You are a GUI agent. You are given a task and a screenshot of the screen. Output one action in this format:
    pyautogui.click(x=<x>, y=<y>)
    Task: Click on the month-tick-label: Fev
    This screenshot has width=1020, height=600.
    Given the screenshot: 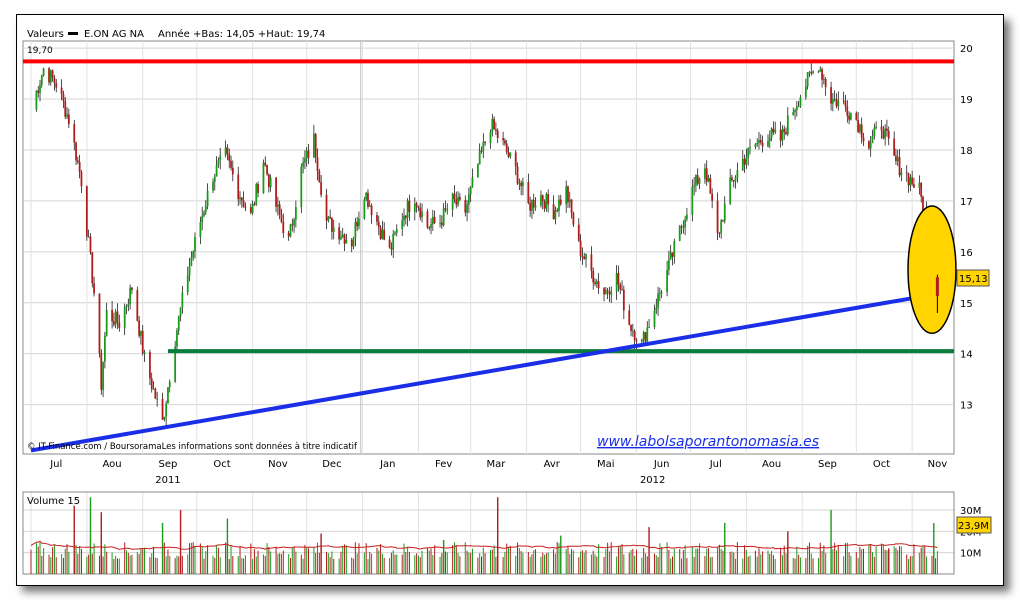 What is the action you would take?
    pyautogui.click(x=443, y=464)
    